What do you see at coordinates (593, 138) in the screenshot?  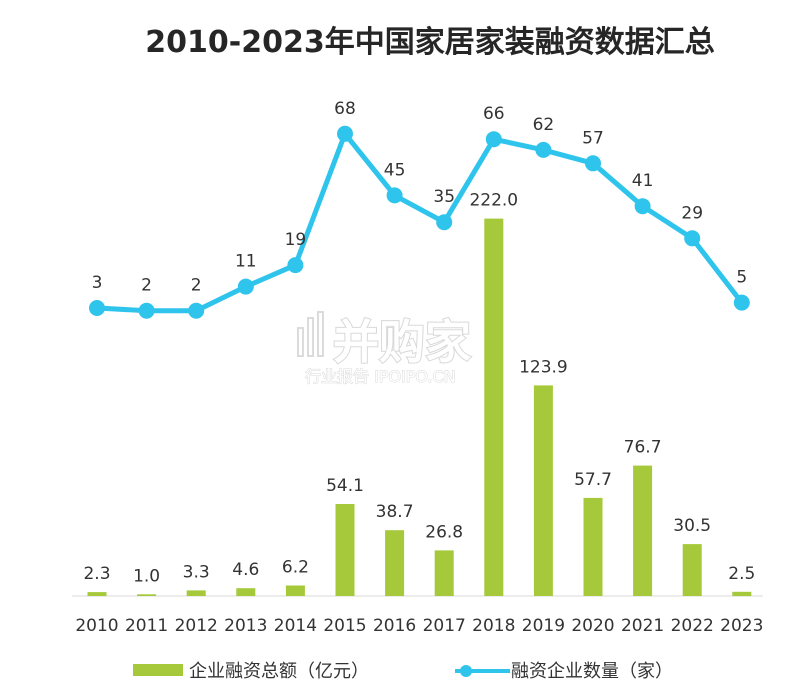 I see `line-label-2020: 57` at bounding box center [593, 138].